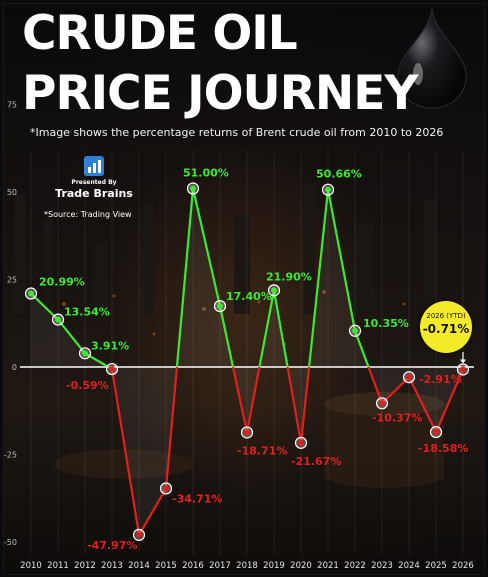 The height and width of the screenshot is (577, 488). What do you see at coordinates (94, 166) in the screenshot?
I see `trade-brains-logo-icon` at bounding box center [94, 166].